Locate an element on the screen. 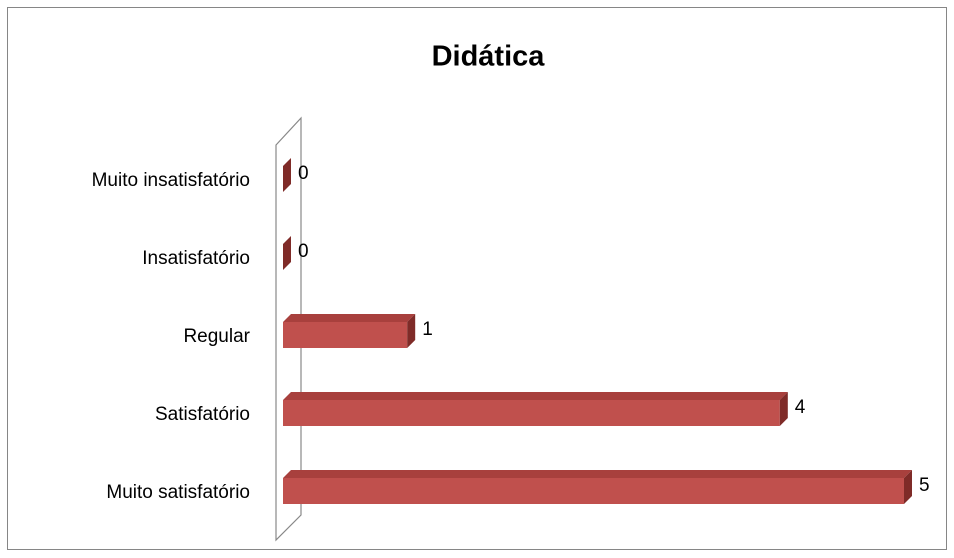 The height and width of the screenshot is (558, 954). value-label: 1 is located at coordinates (427, 329).